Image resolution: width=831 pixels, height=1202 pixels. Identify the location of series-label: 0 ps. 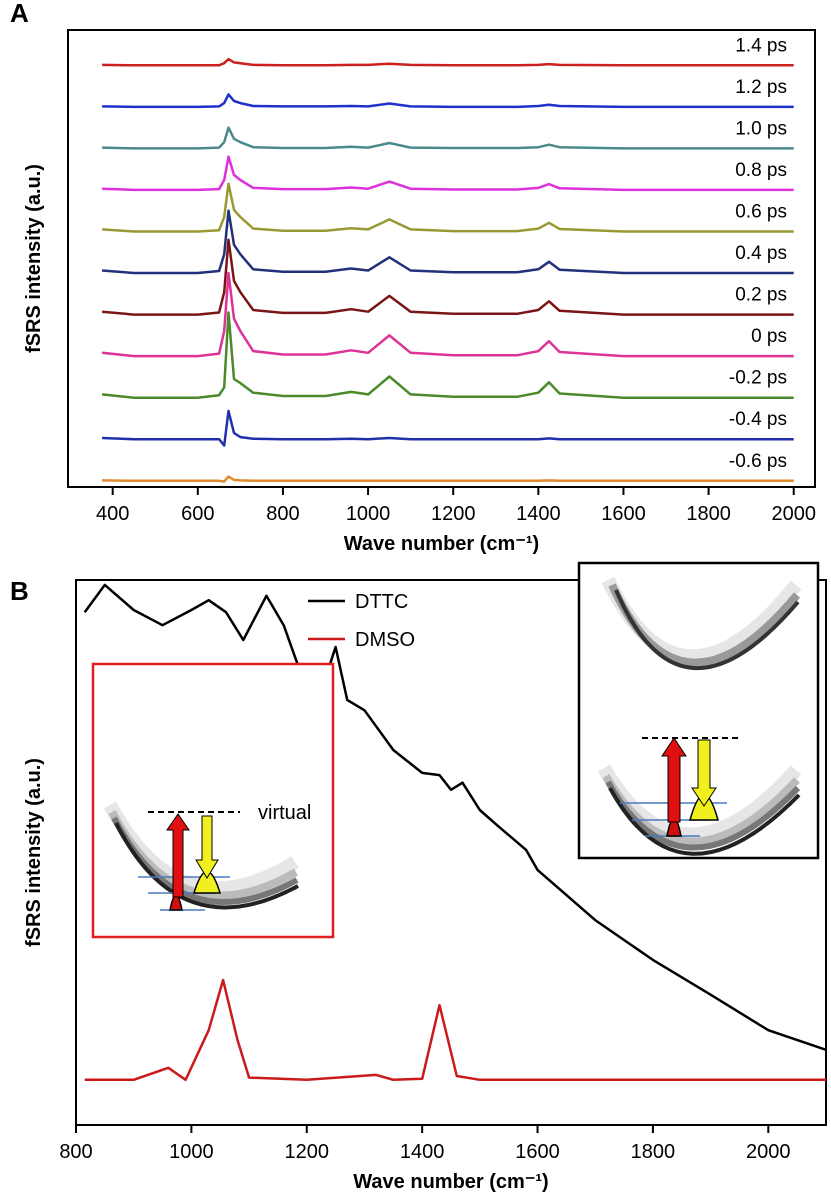
(769, 336).